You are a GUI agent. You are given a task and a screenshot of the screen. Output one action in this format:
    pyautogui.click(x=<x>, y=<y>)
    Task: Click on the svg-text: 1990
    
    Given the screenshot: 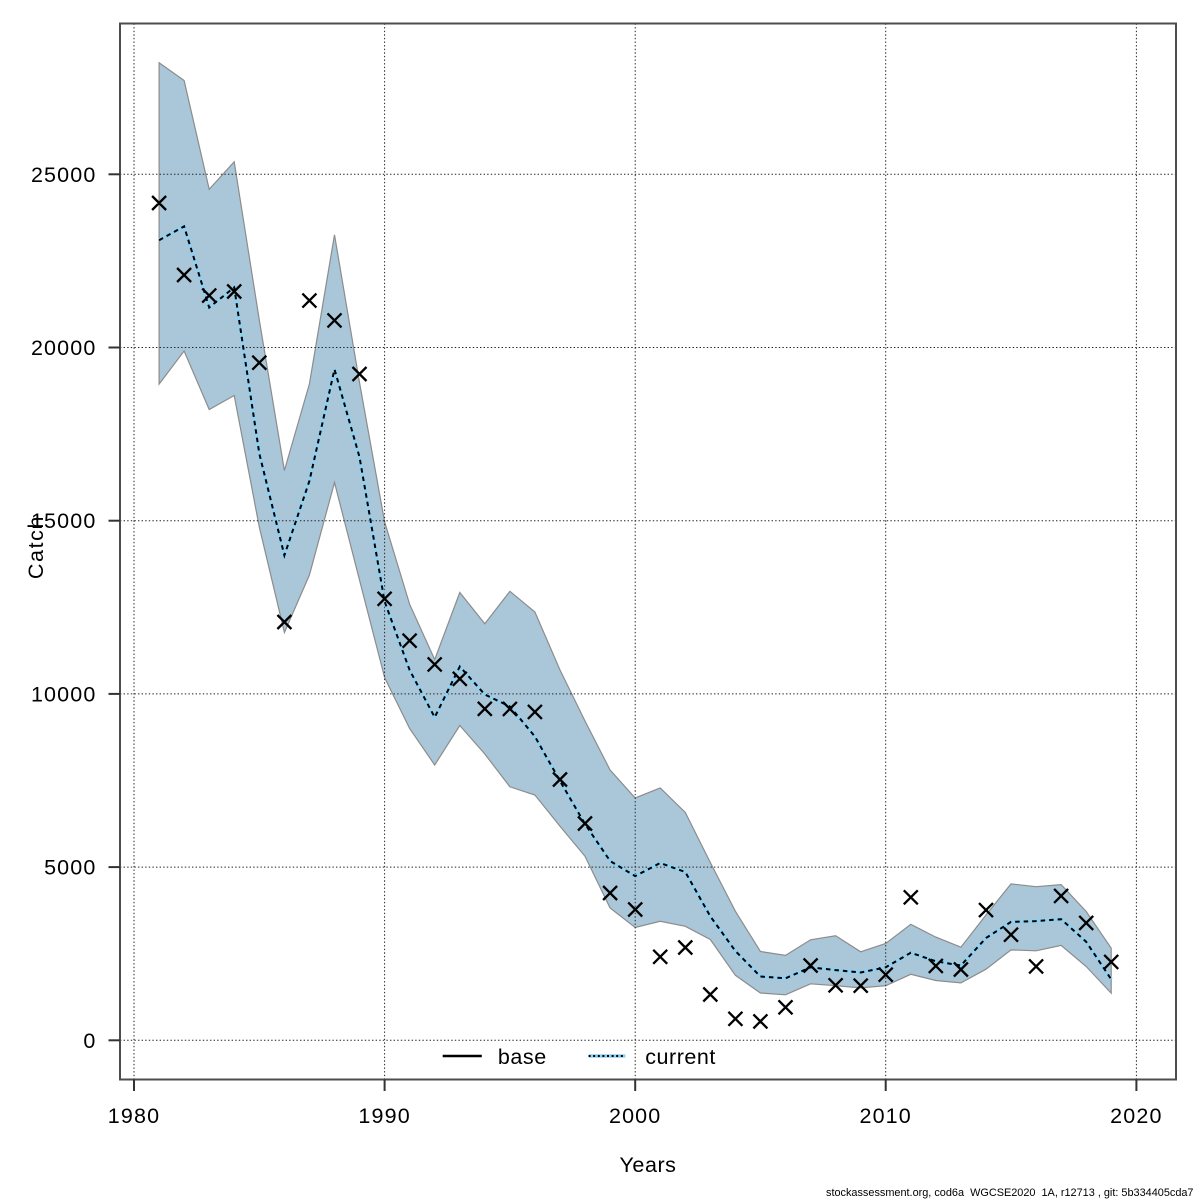 What is the action you would take?
    pyautogui.click(x=384, y=1116)
    